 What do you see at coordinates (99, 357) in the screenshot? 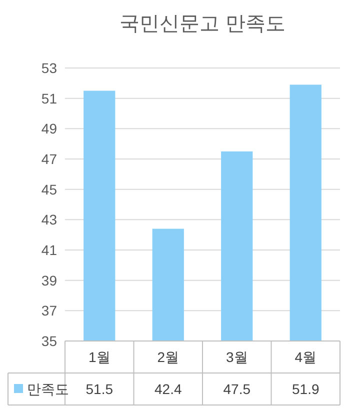
I see `x-tick-label: 1월` at bounding box center [99, 357].